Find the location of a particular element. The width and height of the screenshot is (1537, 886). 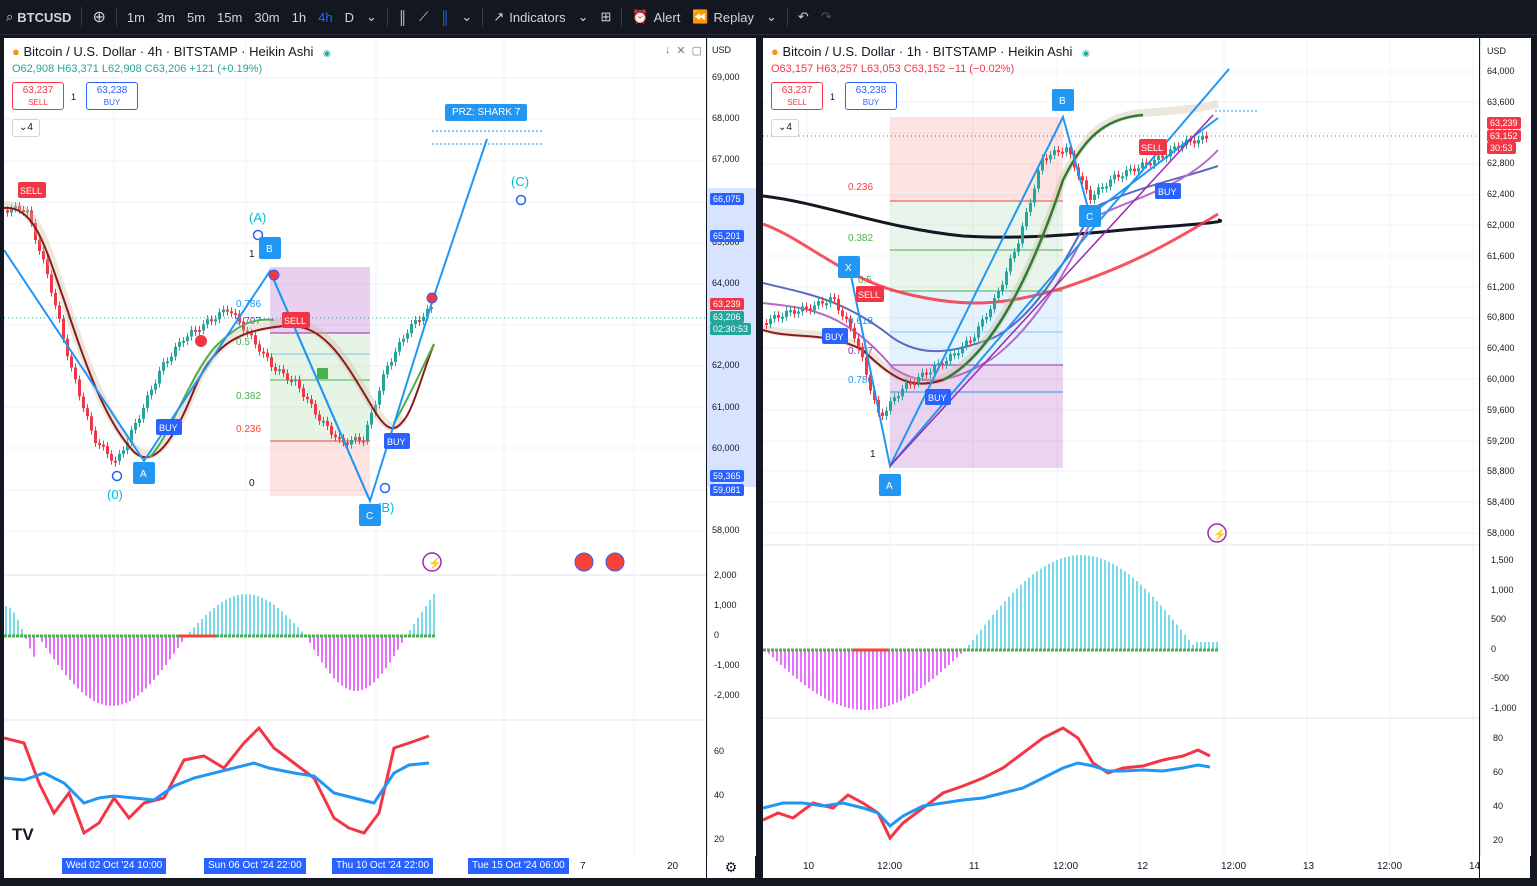

pattern-marker-C: C is located at coordinates (370, 515).